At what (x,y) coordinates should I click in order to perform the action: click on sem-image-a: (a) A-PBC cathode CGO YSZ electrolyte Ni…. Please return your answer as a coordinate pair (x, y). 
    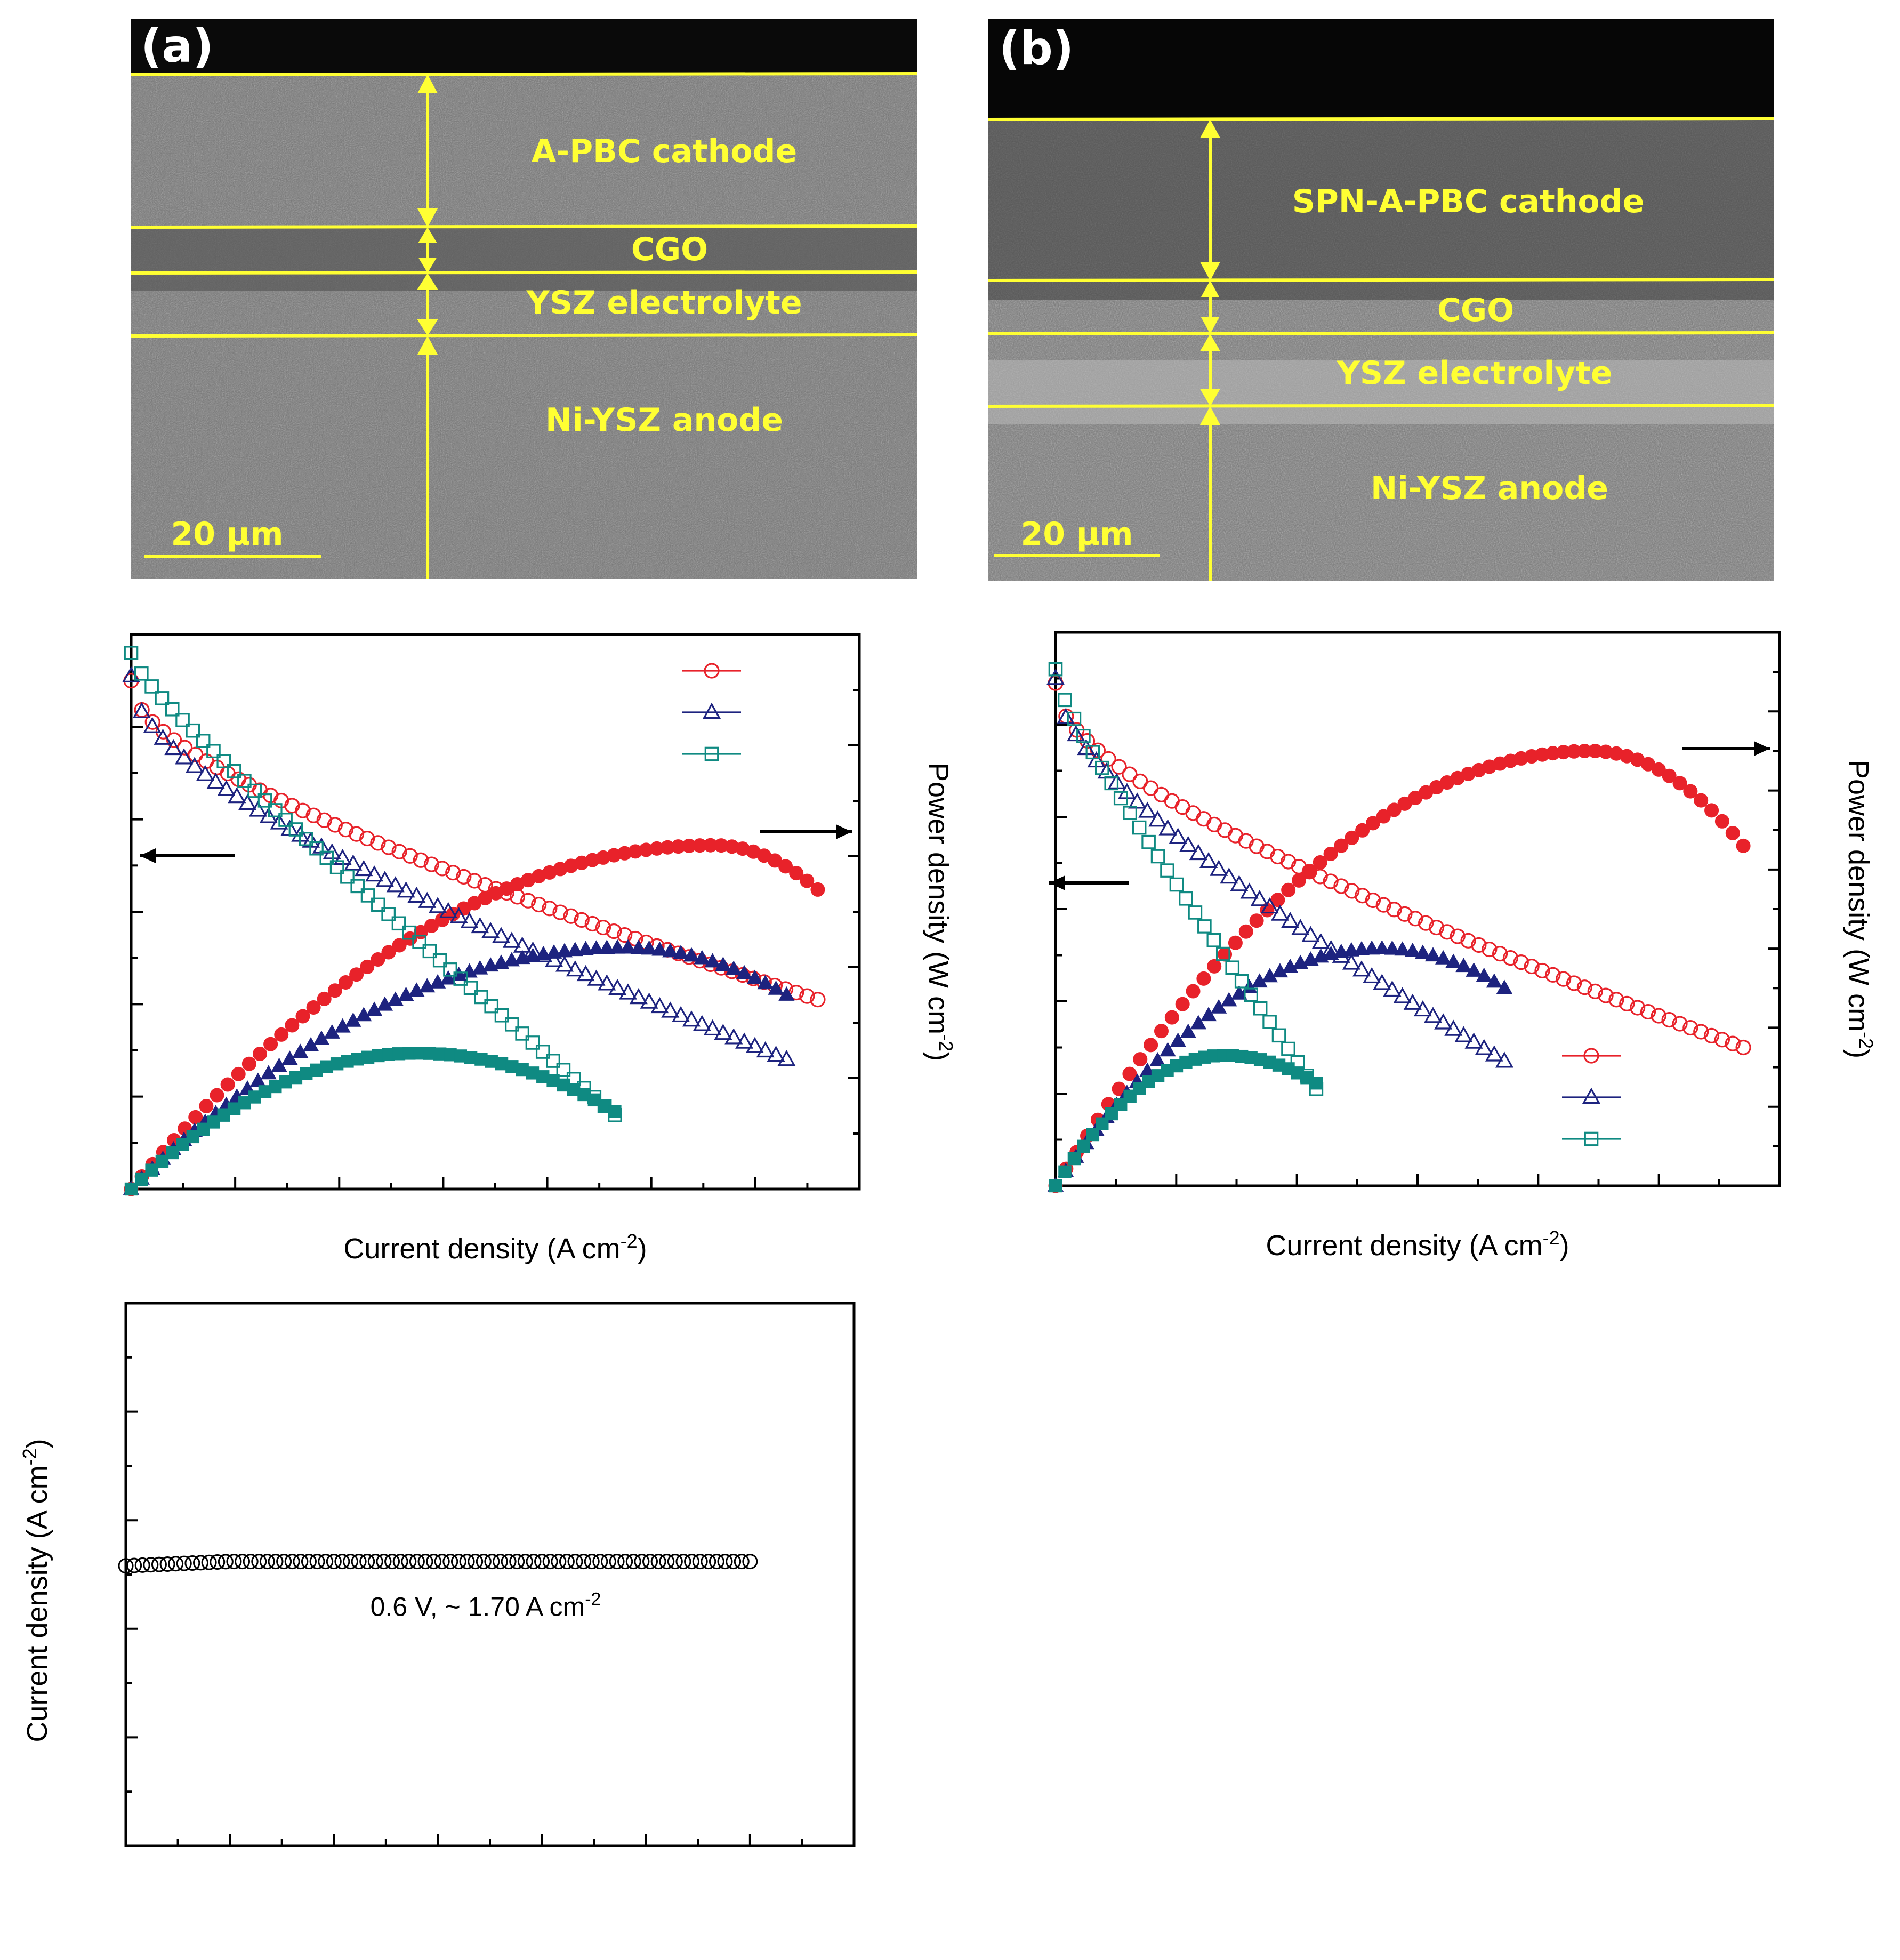
    Looking at the image, I should click on (524, 299).